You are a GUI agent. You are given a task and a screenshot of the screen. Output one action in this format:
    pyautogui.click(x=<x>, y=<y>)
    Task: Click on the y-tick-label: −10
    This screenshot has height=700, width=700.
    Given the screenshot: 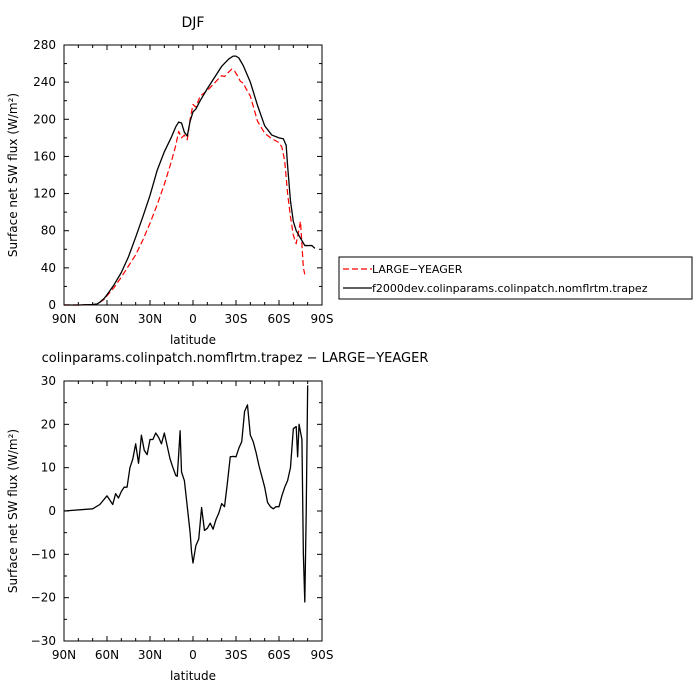 What is the action you would take?
    pyautogui.click(x=43, y=554)
    